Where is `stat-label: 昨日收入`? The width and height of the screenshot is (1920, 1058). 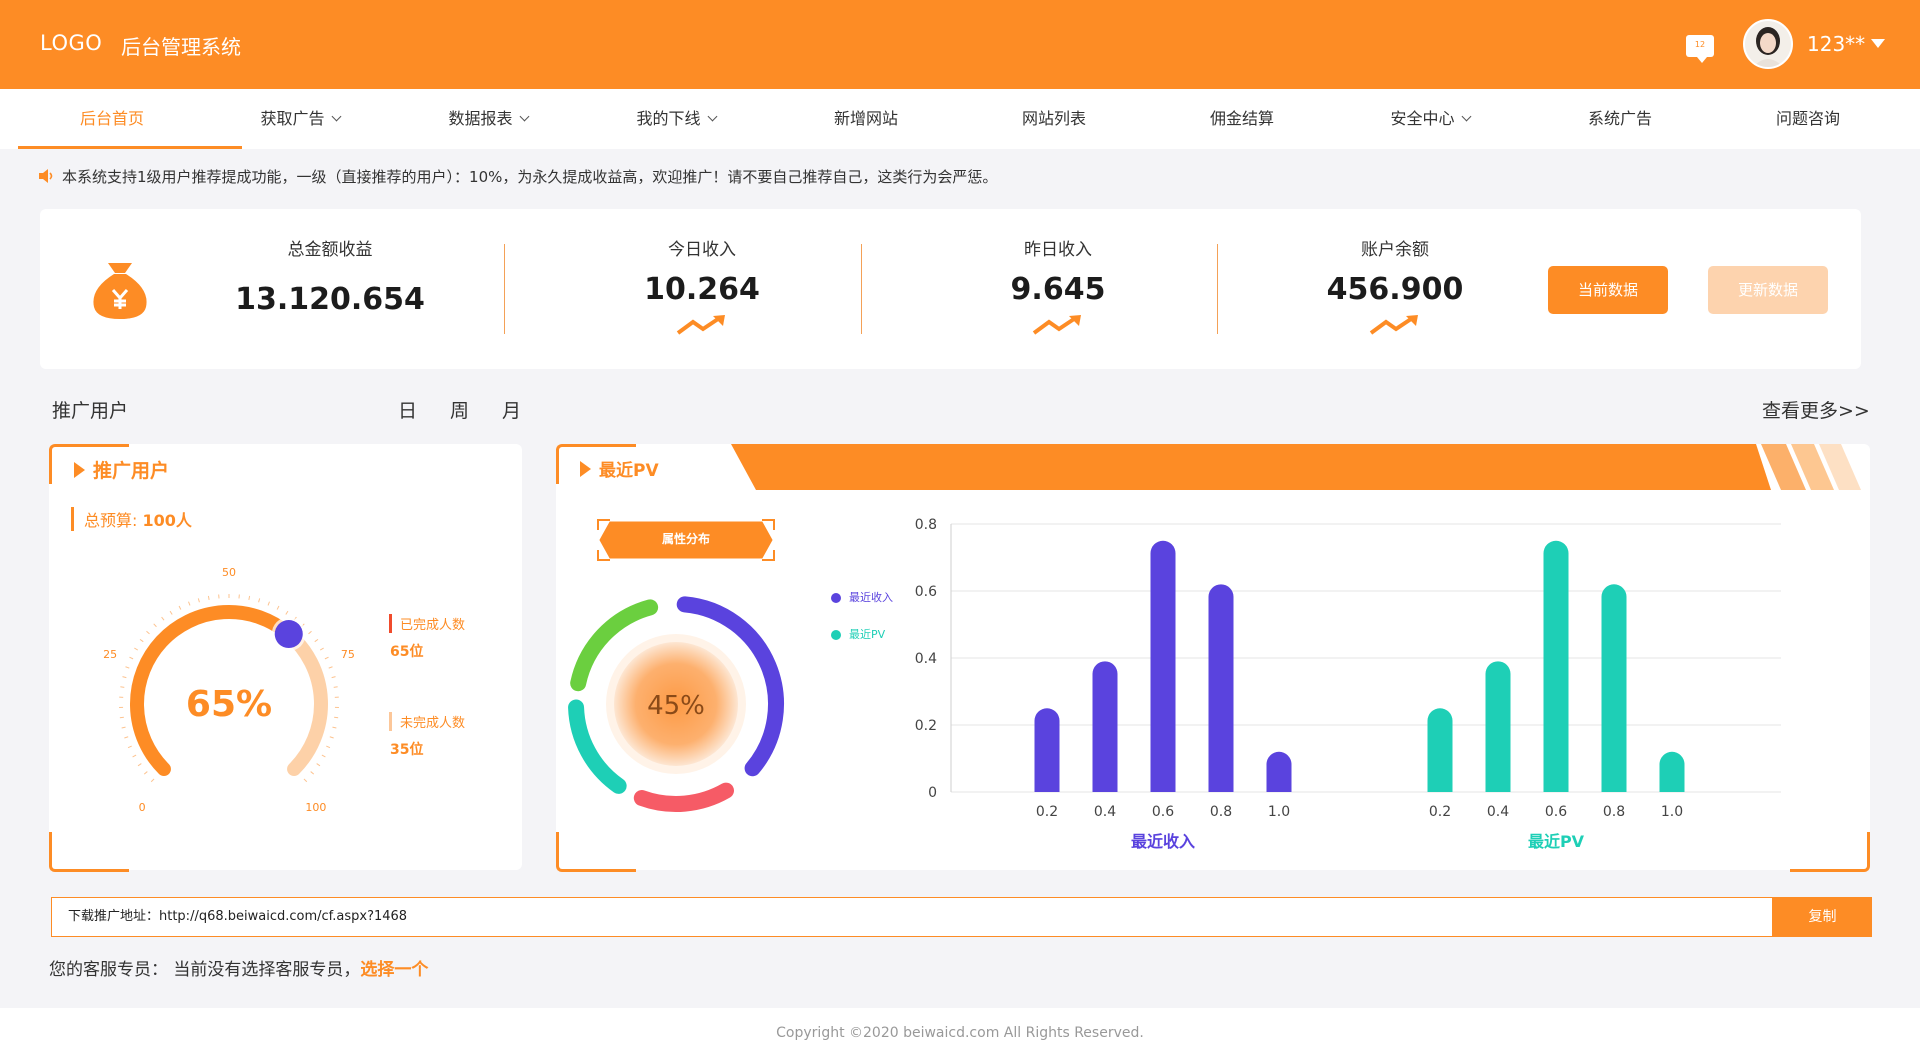 stat-label: 昨日收入 is located at coordinates (1058, 250).